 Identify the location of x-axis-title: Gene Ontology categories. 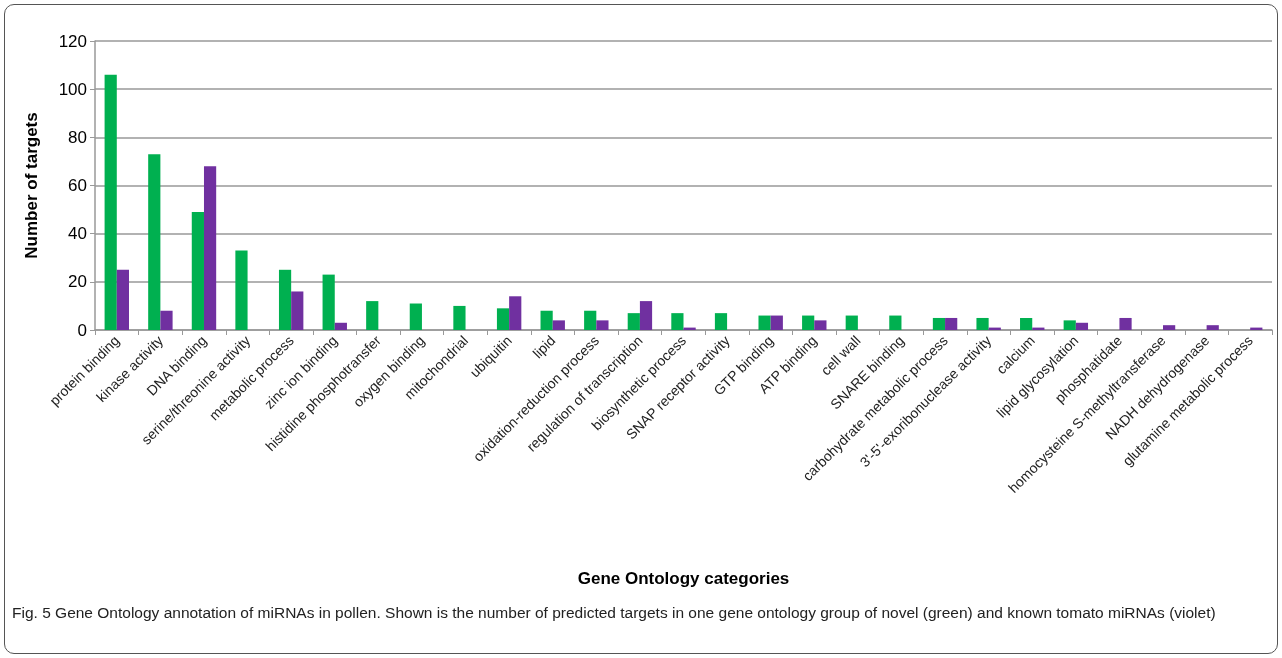
(683, 578).